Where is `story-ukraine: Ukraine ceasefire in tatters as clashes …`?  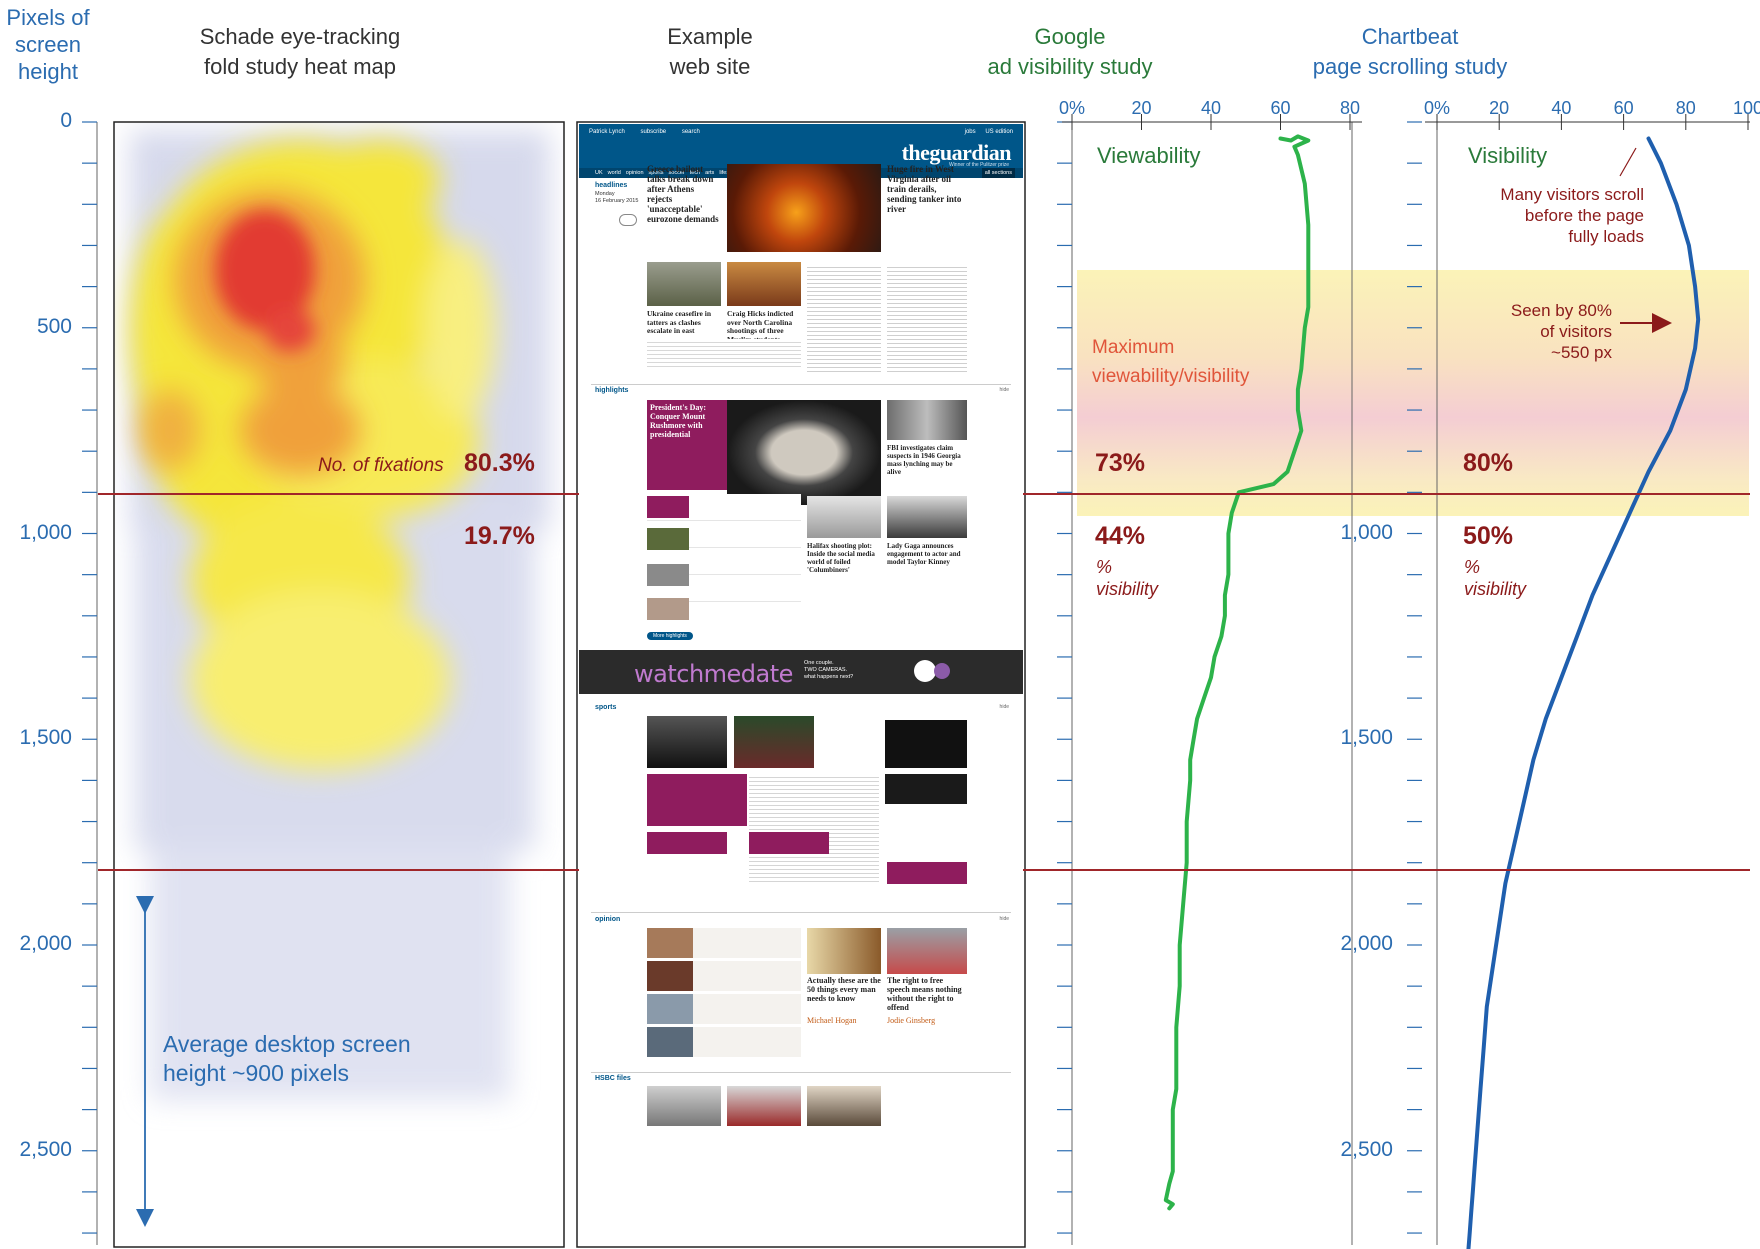
story-ukraine: Ukraine ceasefire in tatters as clashes … is located at coordinates (679, 322).